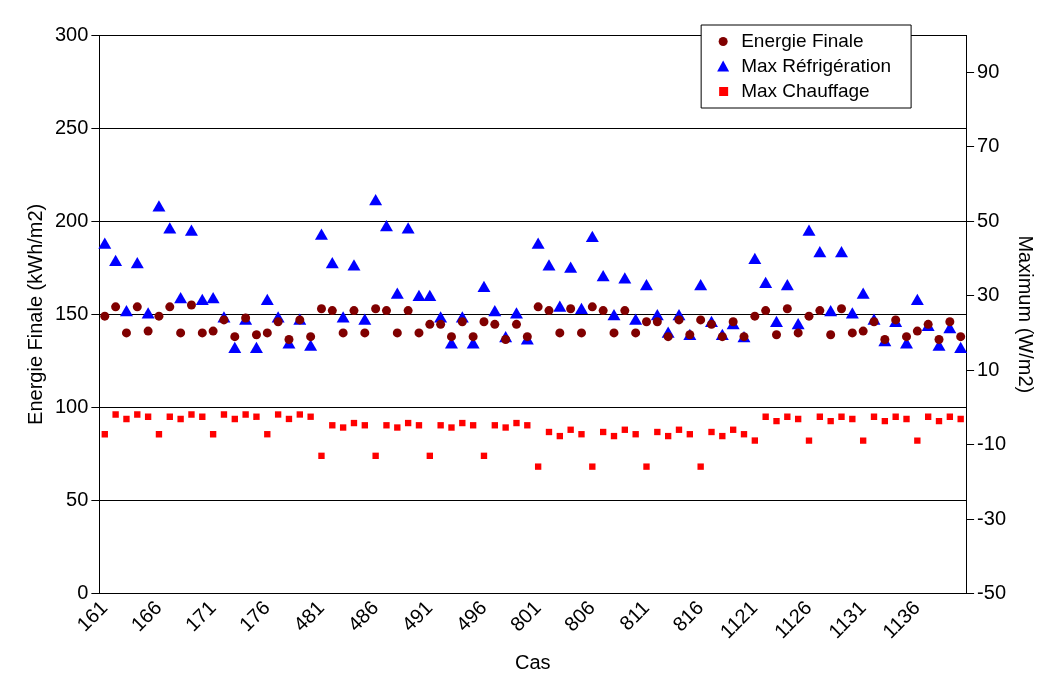  What do you see at coordinates (83, 592) in the screenshot?
I see `y-tick-label: 0` at bounding box center [83, 592].